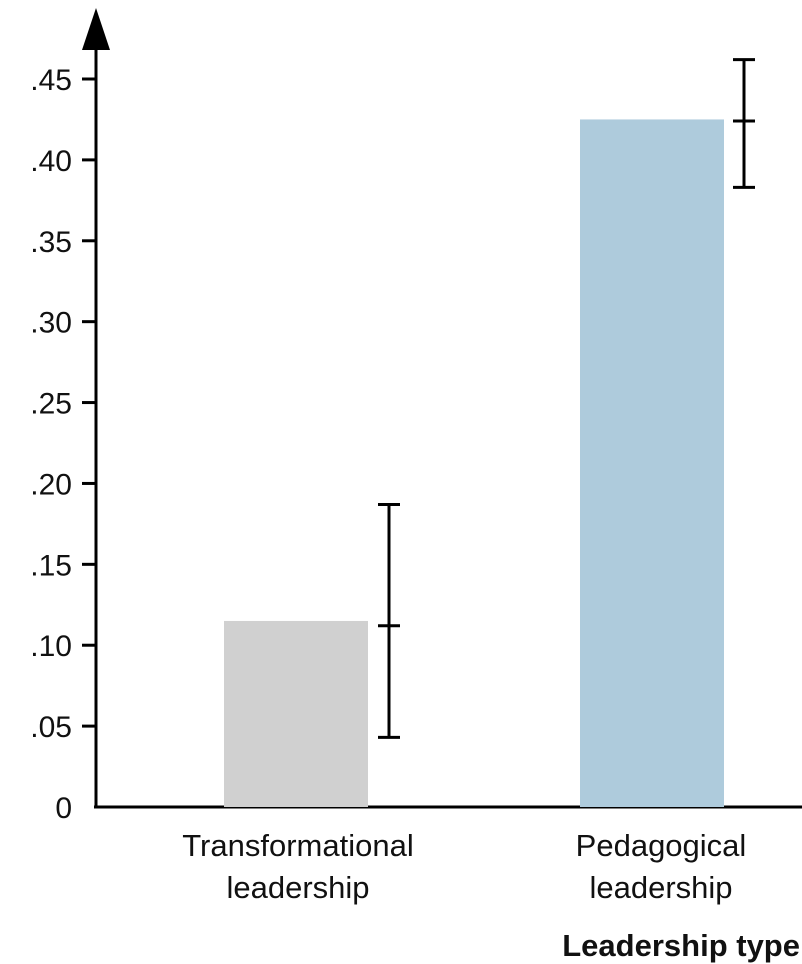  Describe the element at coordinates (51, 565) in the screenshot. I see `y-tick-label-3: .15` at that location.